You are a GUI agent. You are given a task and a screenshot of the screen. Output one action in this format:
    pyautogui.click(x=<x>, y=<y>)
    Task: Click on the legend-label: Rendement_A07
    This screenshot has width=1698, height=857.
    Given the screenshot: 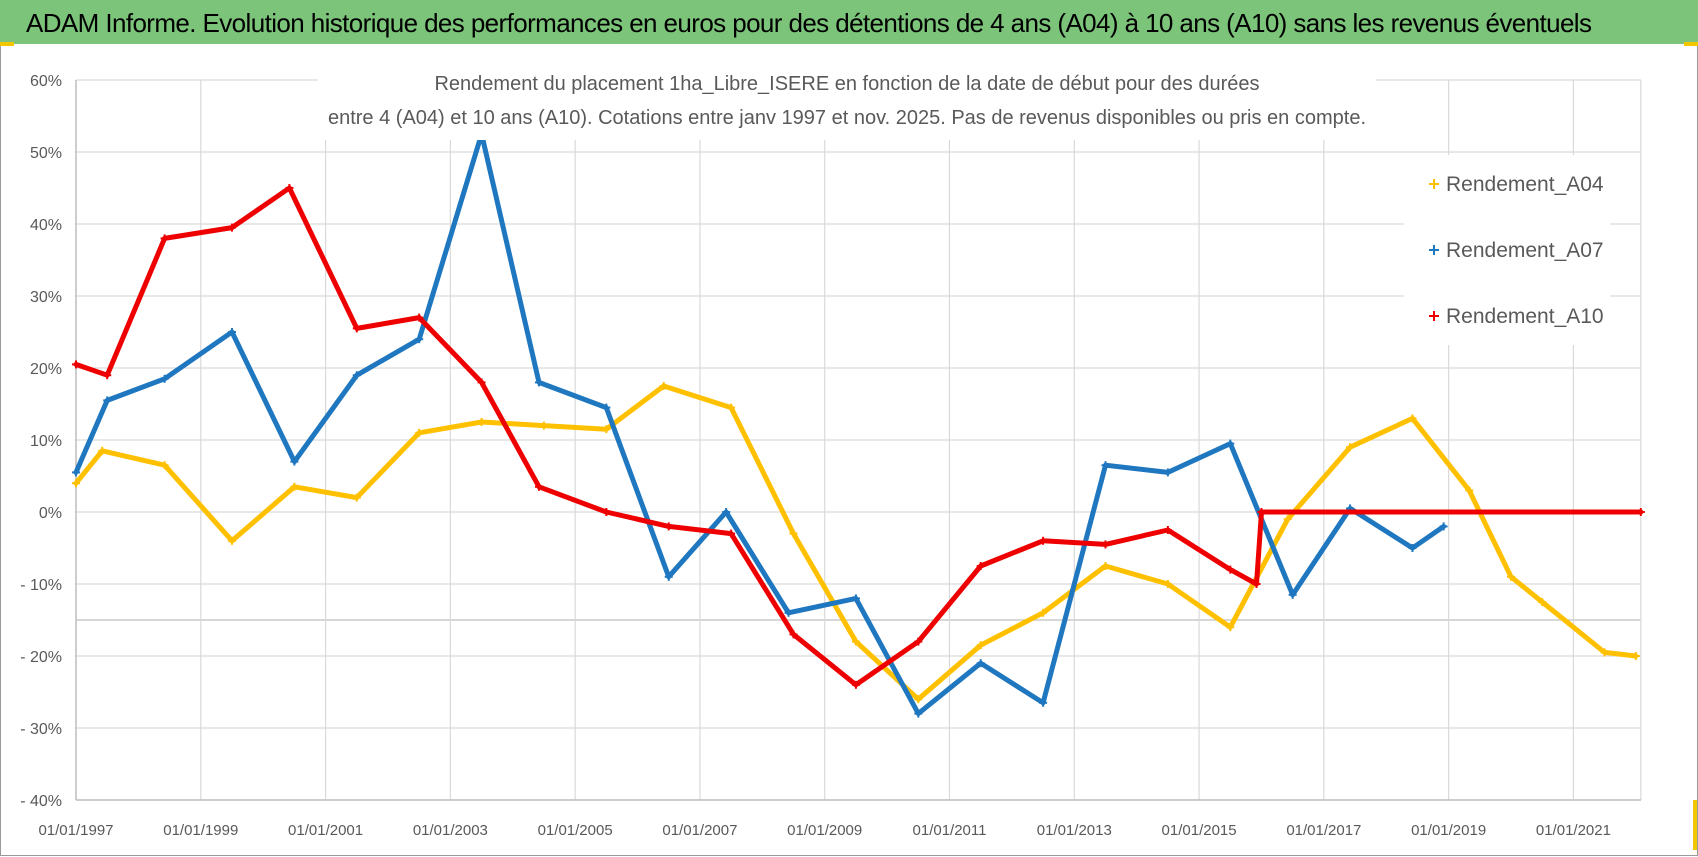 What is the action you would take?
    pyautogui.click(x=1525, y=250)
    